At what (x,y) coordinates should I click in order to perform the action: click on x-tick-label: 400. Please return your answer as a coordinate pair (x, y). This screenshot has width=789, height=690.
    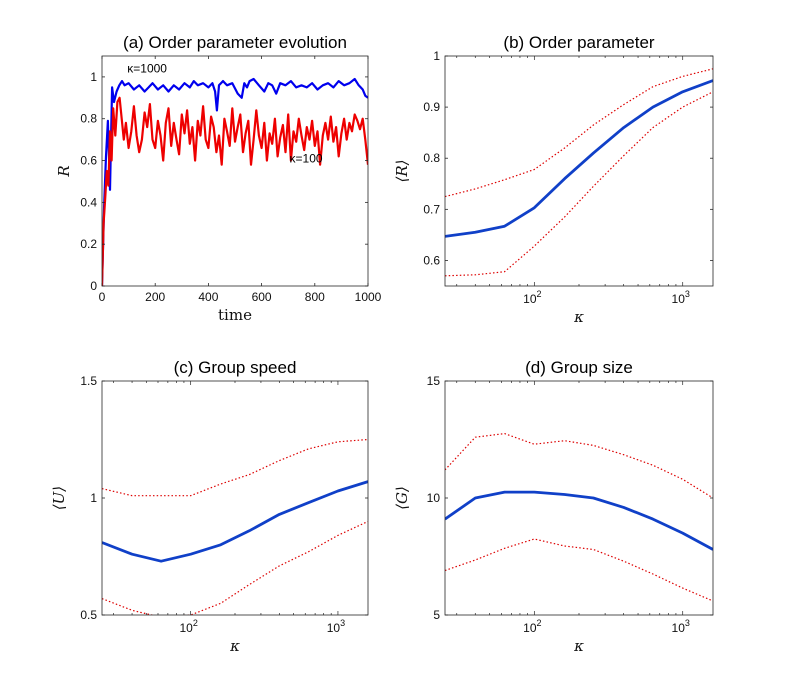
    Looking at the image, I should click on (208, 297).